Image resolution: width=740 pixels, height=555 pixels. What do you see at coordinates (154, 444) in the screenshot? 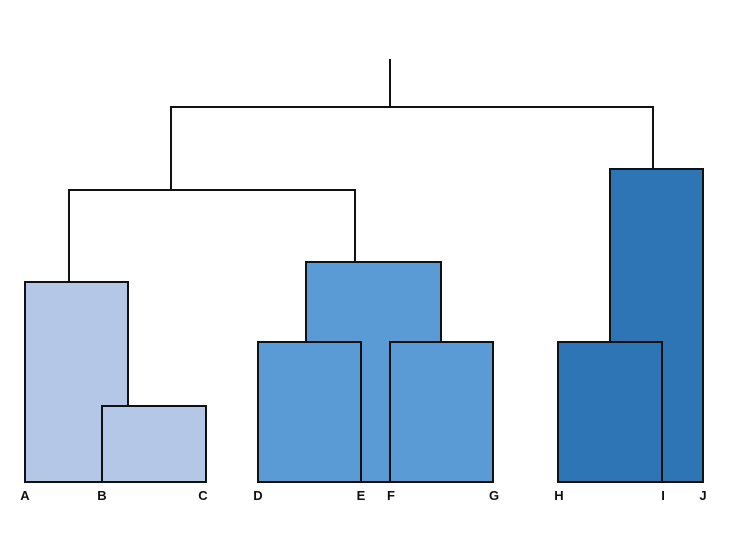
I see `merge-box-b-c` at bounding box center [154, 444].